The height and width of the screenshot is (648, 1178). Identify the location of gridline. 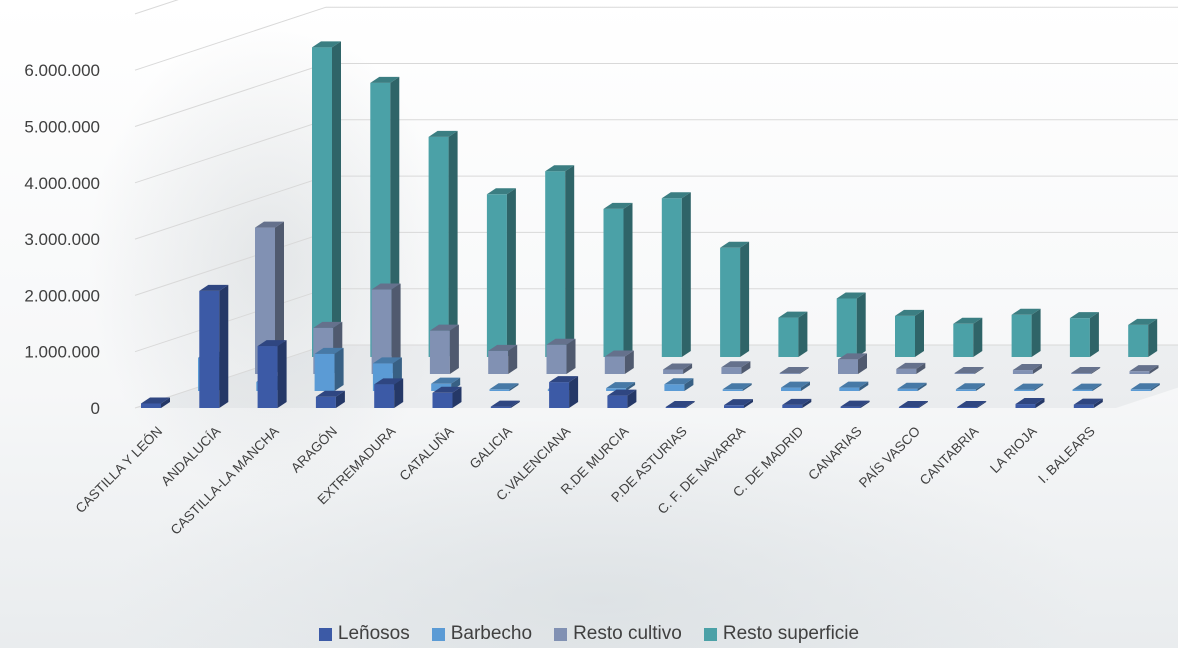
(656, 151).